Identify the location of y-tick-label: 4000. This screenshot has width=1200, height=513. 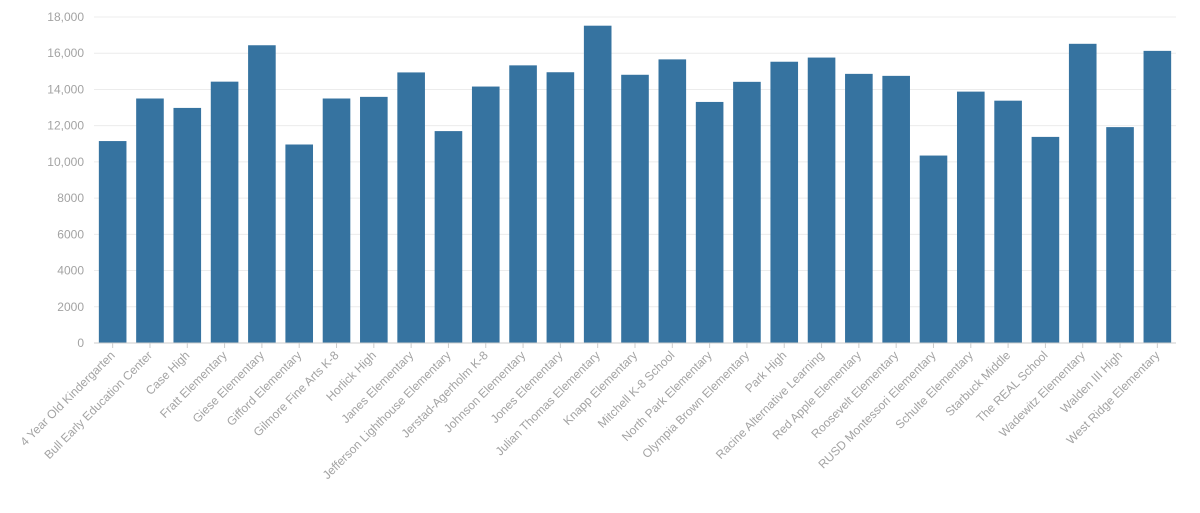
(70, 271).